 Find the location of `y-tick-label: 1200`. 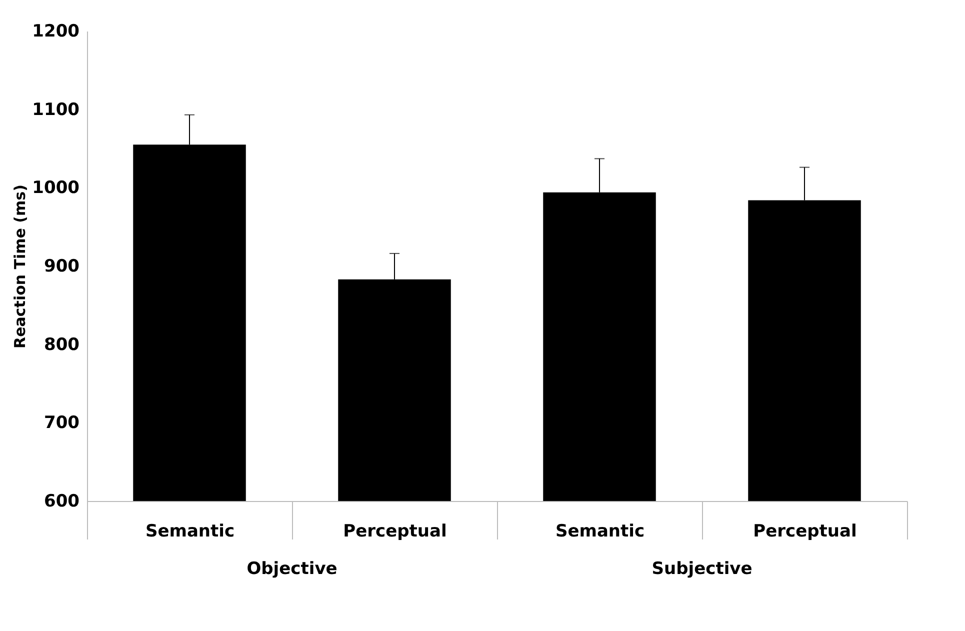

y-tick-label: 1200 is located at coordinates (56, 32).